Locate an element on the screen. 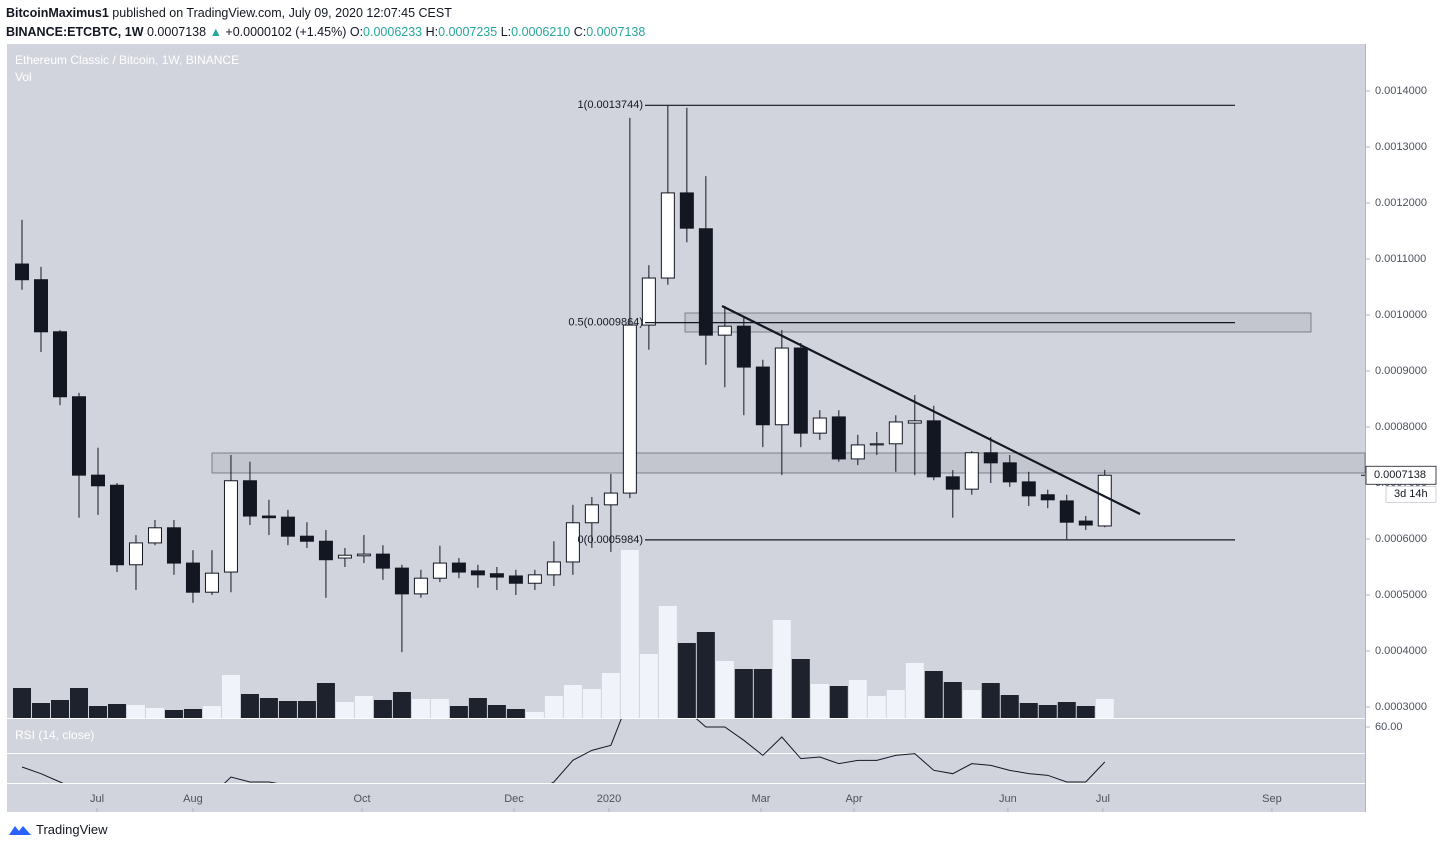 The width and height of the screenshot is (1445, 849). y-tick-label: 0.0010000 is located at coordinates (1401, 315).